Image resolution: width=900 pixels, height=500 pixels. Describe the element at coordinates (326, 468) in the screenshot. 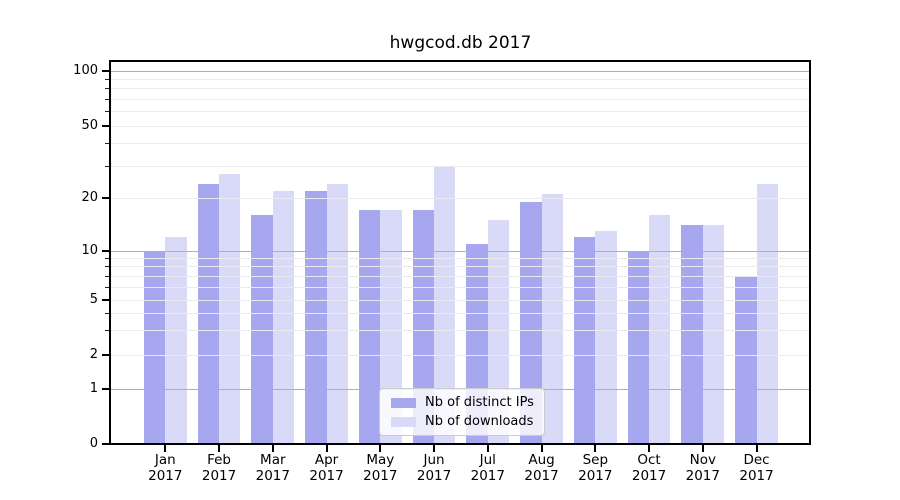

I see `x-tick-label-apr: Apr 2017` at that location.